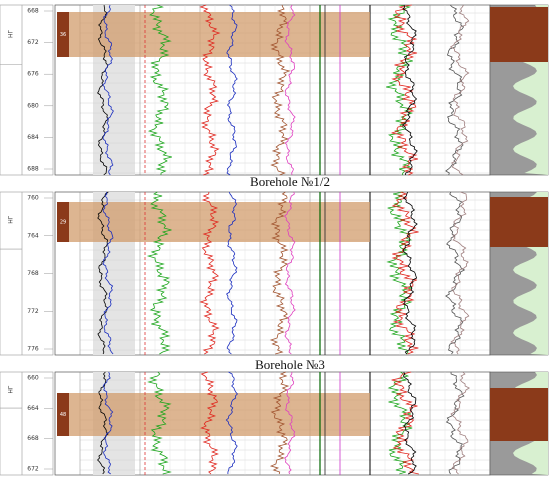  Describe the element at coordinates (33, 235) in the screenshot. I see `depth-label: 764` at that location.